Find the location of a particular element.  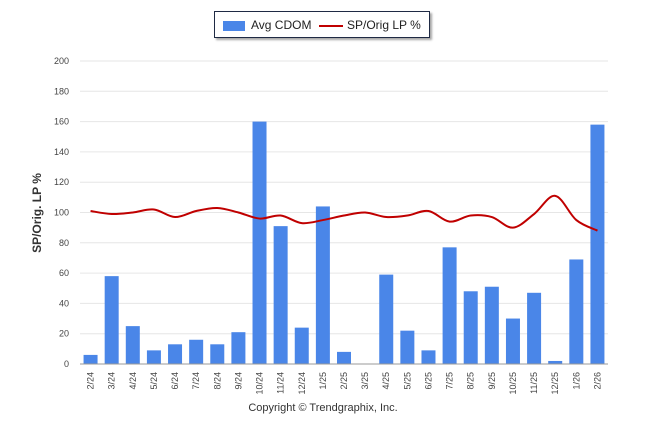

legend: Avg CDOM SP/Orig LP % is located at coordinates (322, 24).